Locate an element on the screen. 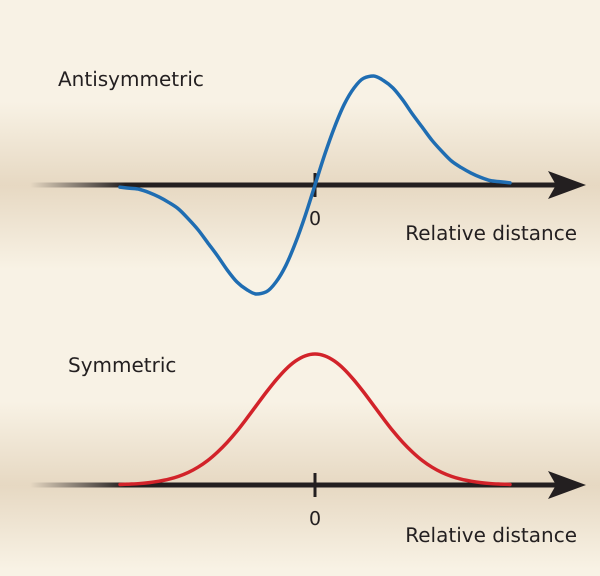 The image size is (600, 576). chart-title: Symmetric is located at coordinates (122, 365).